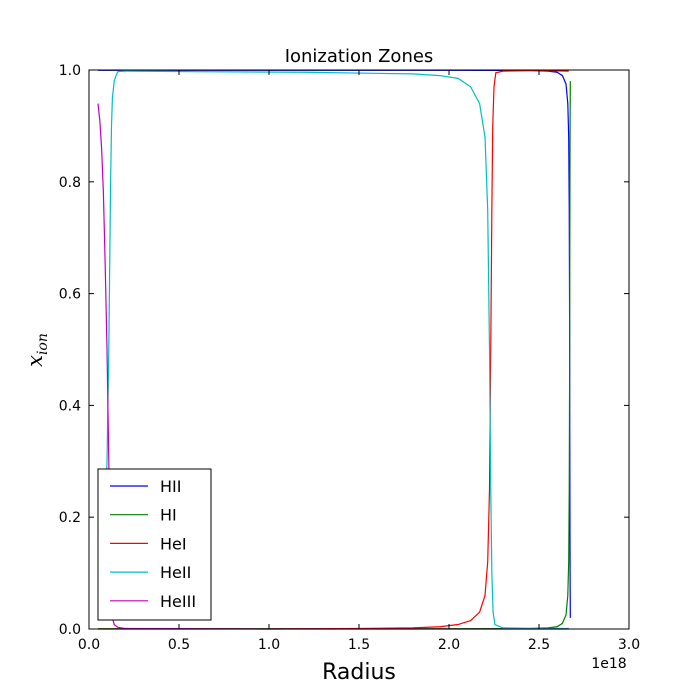  What do you see at coordinates (170, 486) in the screenshot?
I see `legend-label-hii: HII` at bounding box center [170, 486].